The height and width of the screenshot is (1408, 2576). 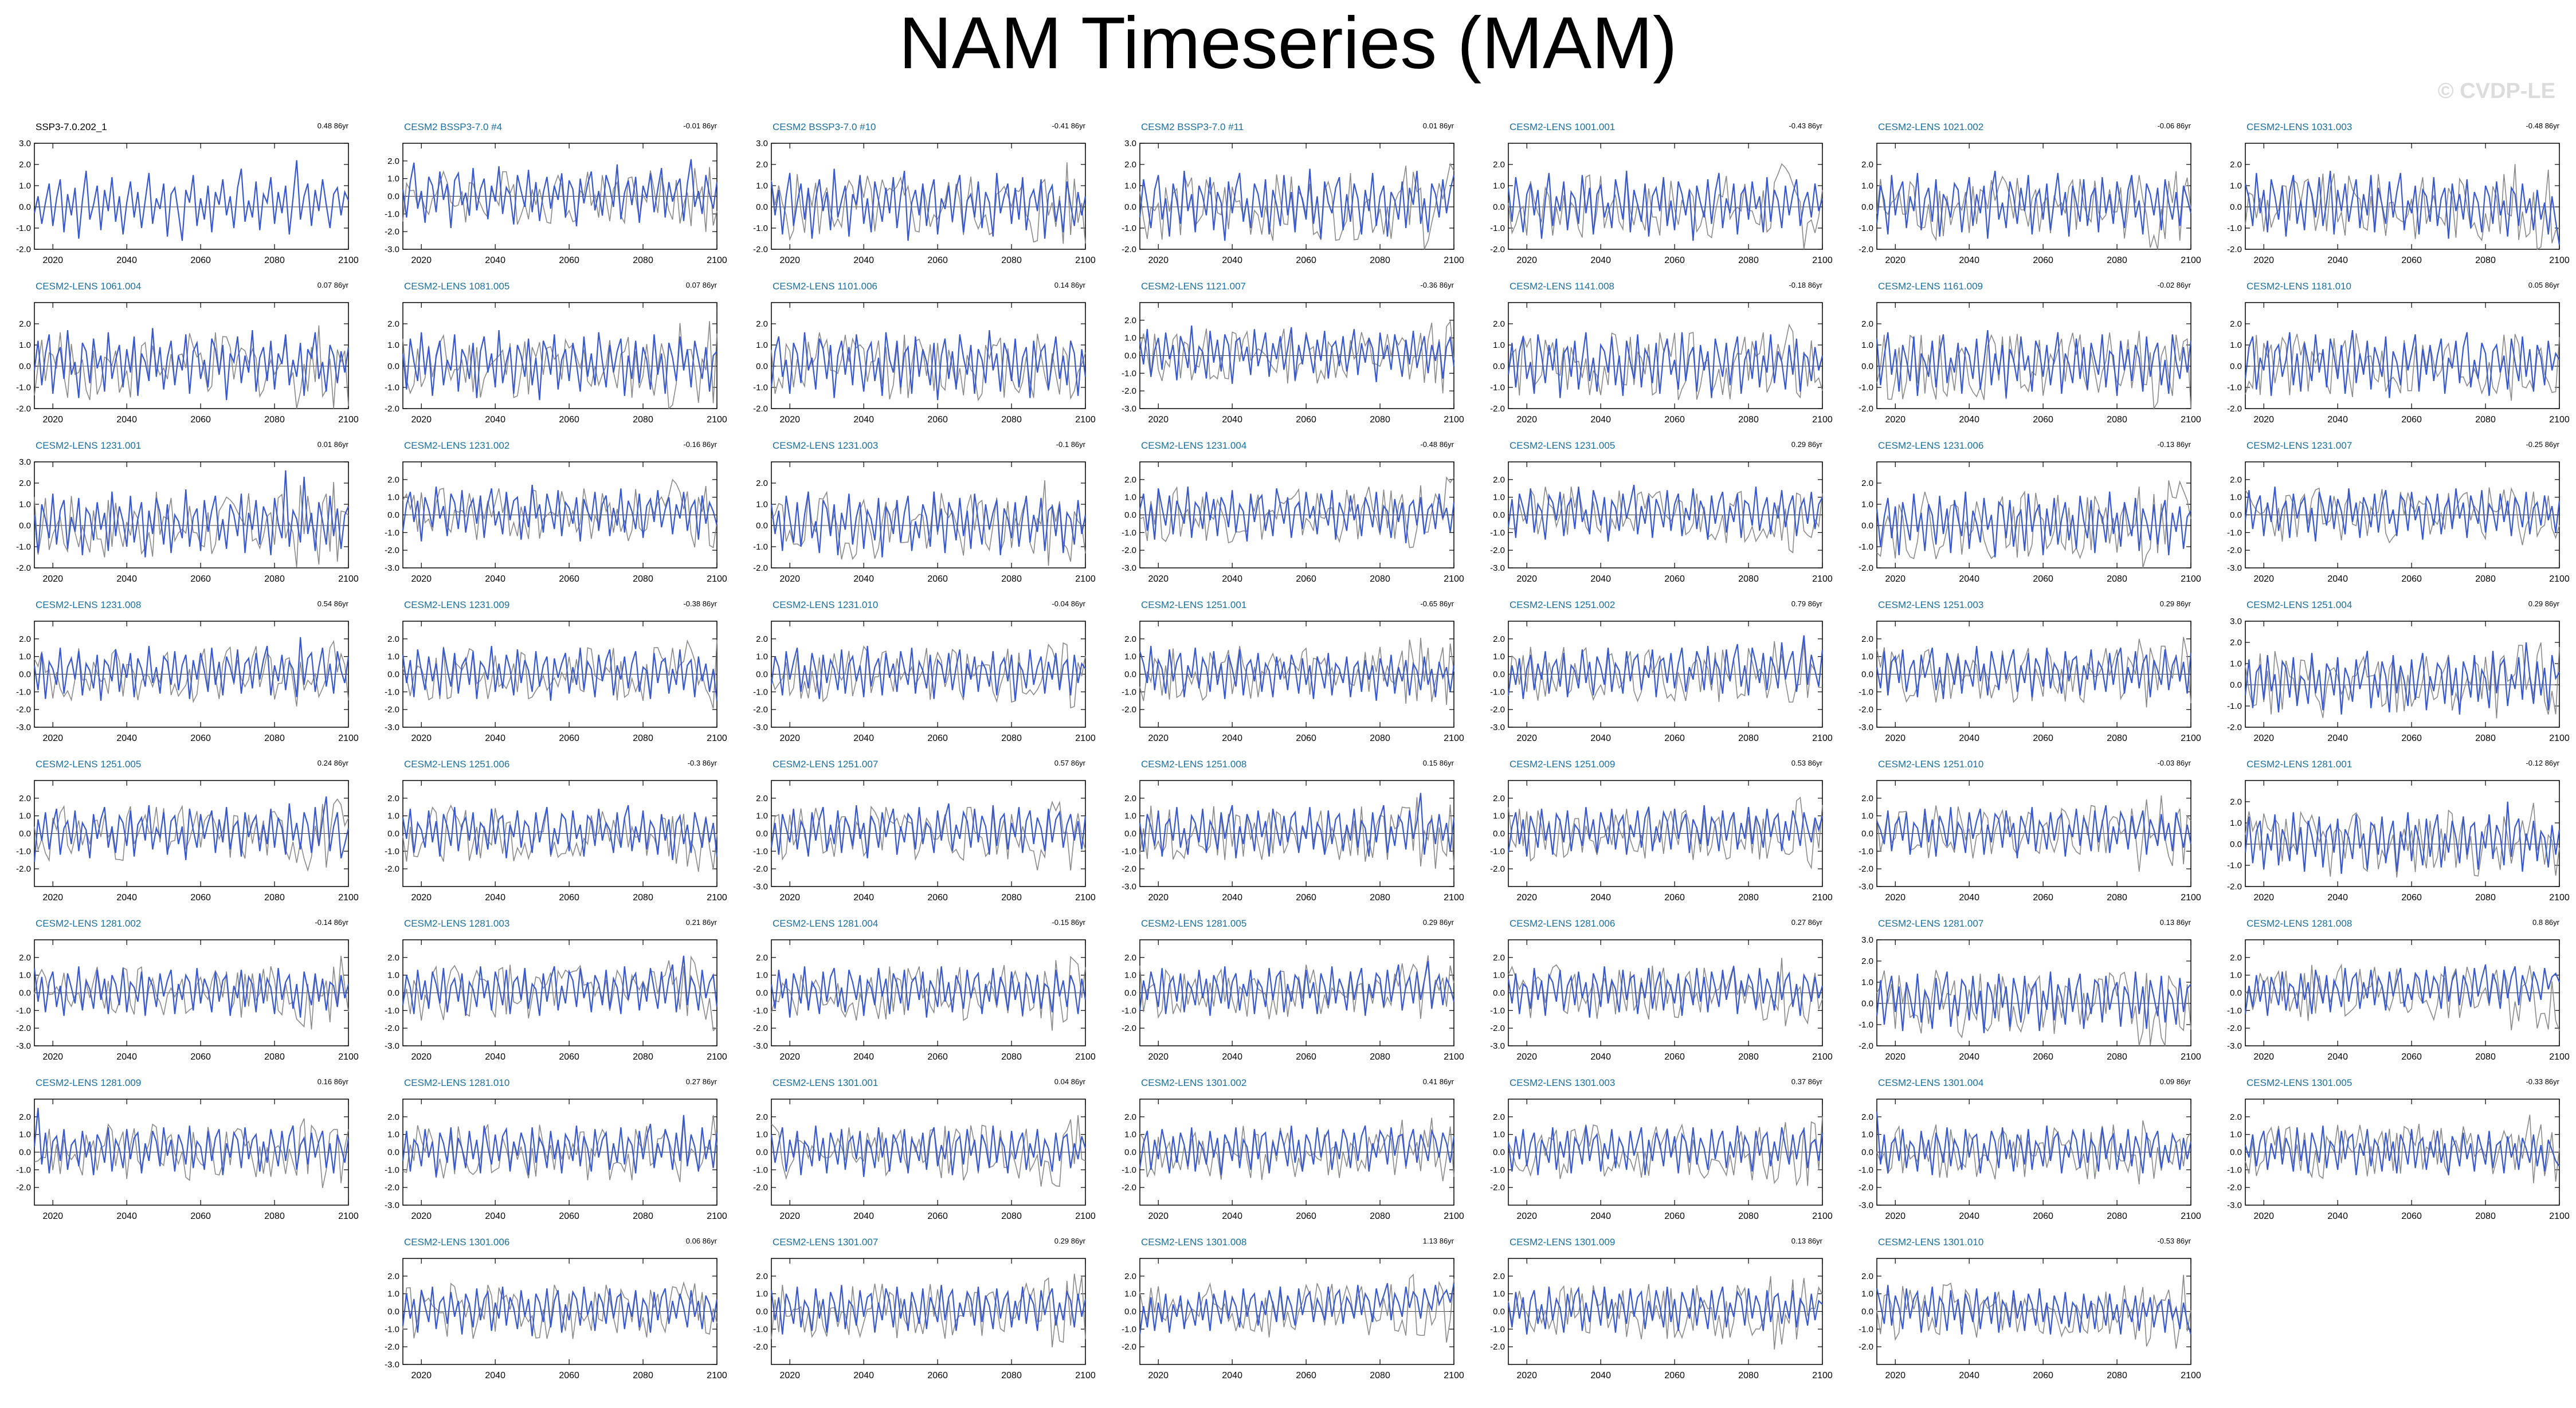 What do you see at coordinates (1806, 1081) in the screenshot?
I see `panel-trend: 0.37 86yr` at bounding box center [1806, 1081].